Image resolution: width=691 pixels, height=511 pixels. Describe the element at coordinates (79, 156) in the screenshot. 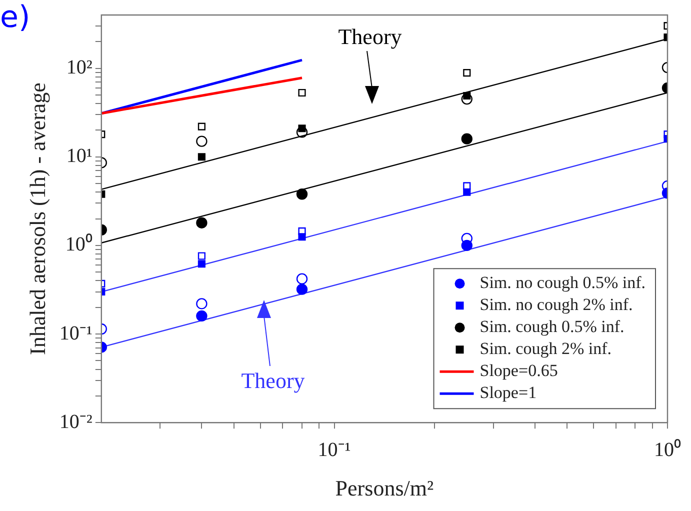

I see `y-tick-label: 10¹` at that location.